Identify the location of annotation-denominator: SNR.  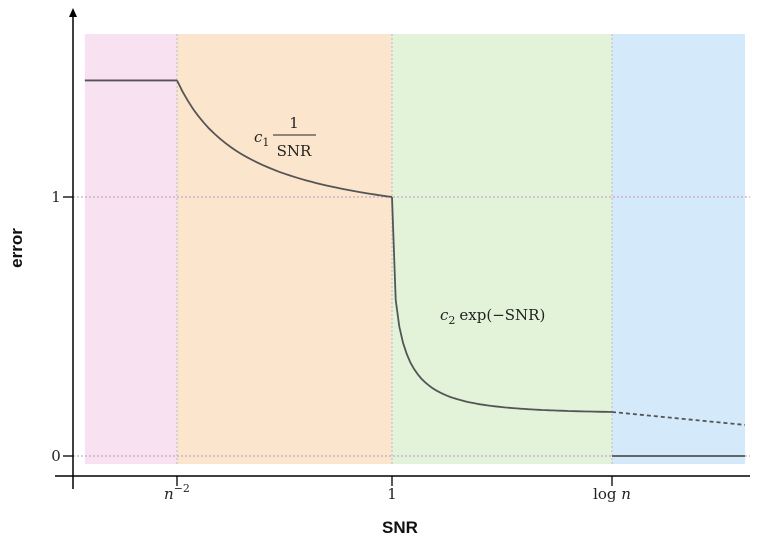
(294, 151).